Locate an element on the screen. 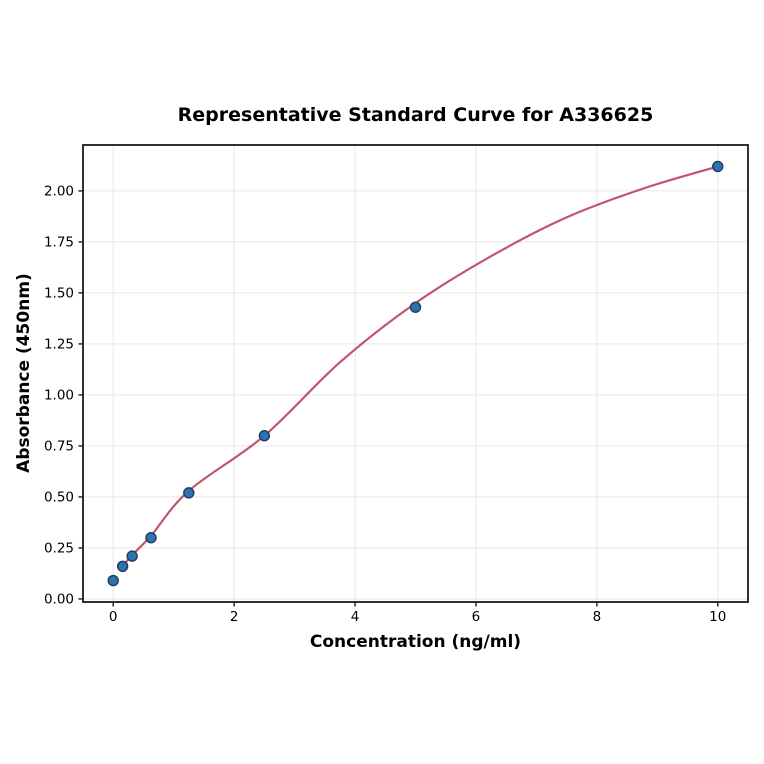 The image size is (764, 764). y-tick-label: 1.25 is located at coordinates (59, 344).